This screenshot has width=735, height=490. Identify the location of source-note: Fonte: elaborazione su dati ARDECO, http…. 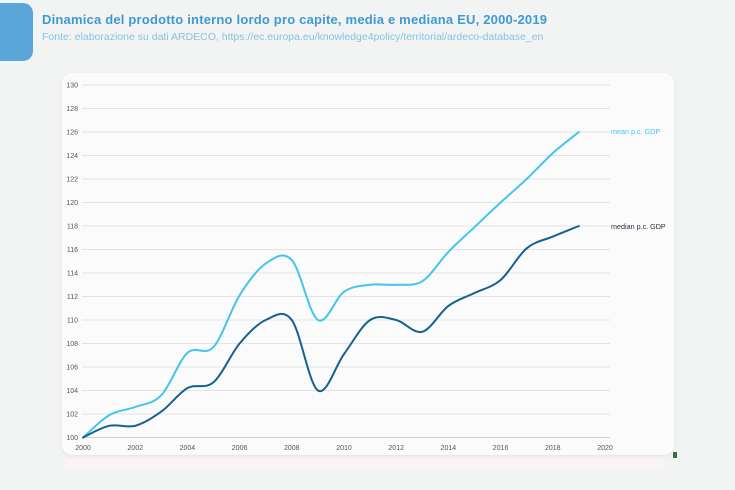
(293, 37).